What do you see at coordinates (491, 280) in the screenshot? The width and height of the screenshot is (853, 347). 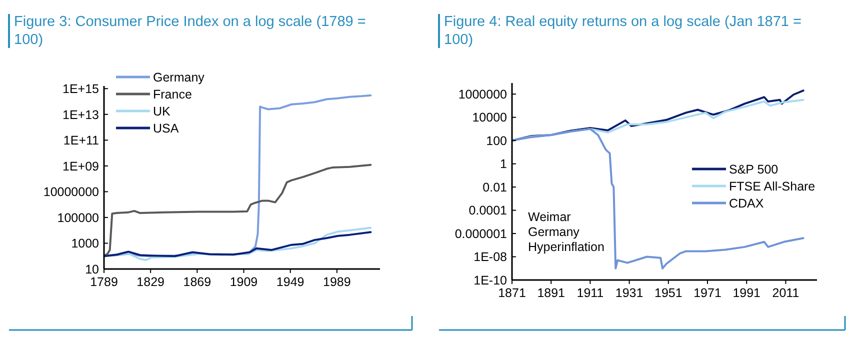 I see `y-tick-label: 1E-10` at bounding box center [491, 280].